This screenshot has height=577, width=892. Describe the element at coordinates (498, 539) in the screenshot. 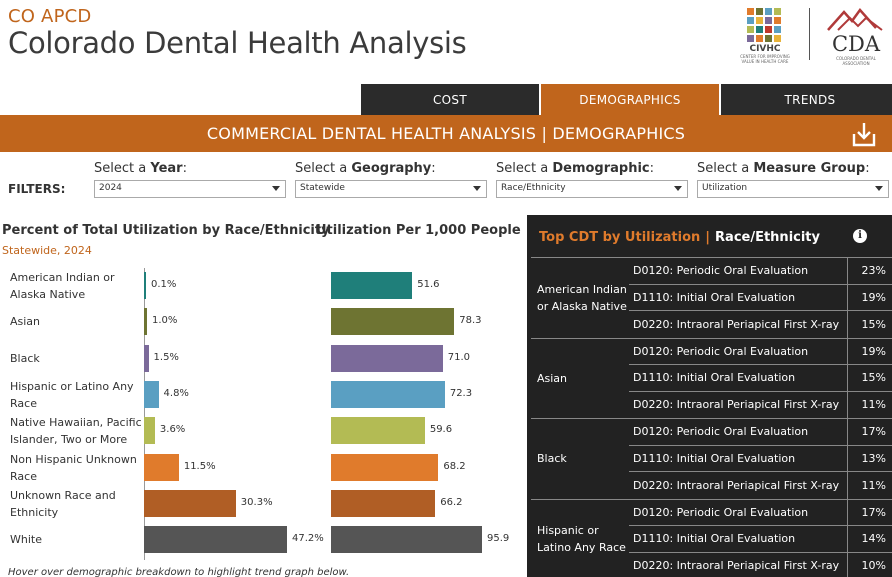

I see `rate-value-label: 95.9` at that location.